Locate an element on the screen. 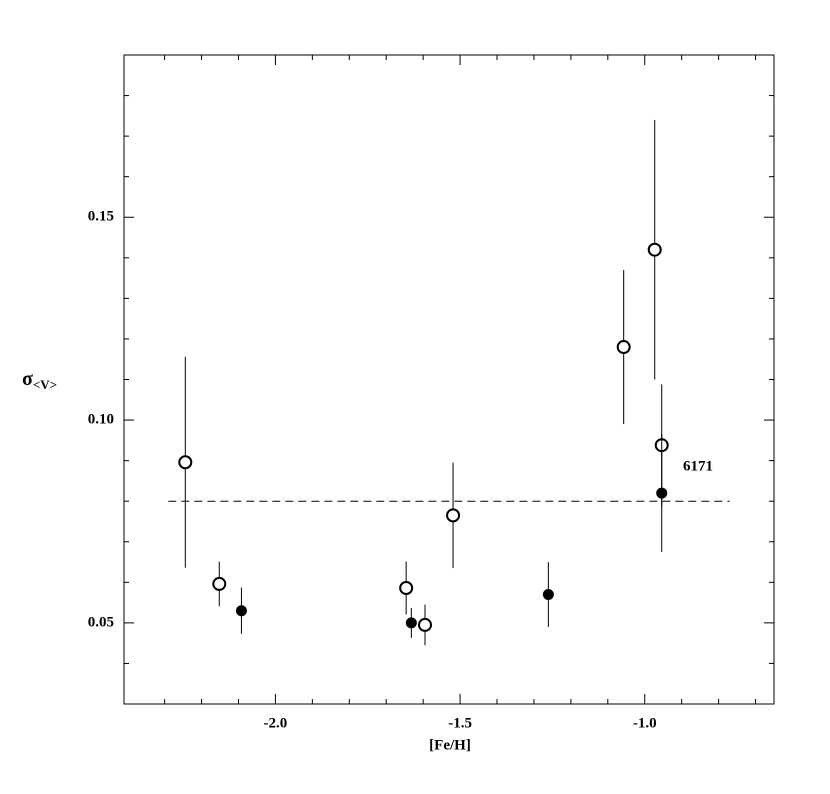  y-axis-label: σ<V> is located at coordinates (39, 380).